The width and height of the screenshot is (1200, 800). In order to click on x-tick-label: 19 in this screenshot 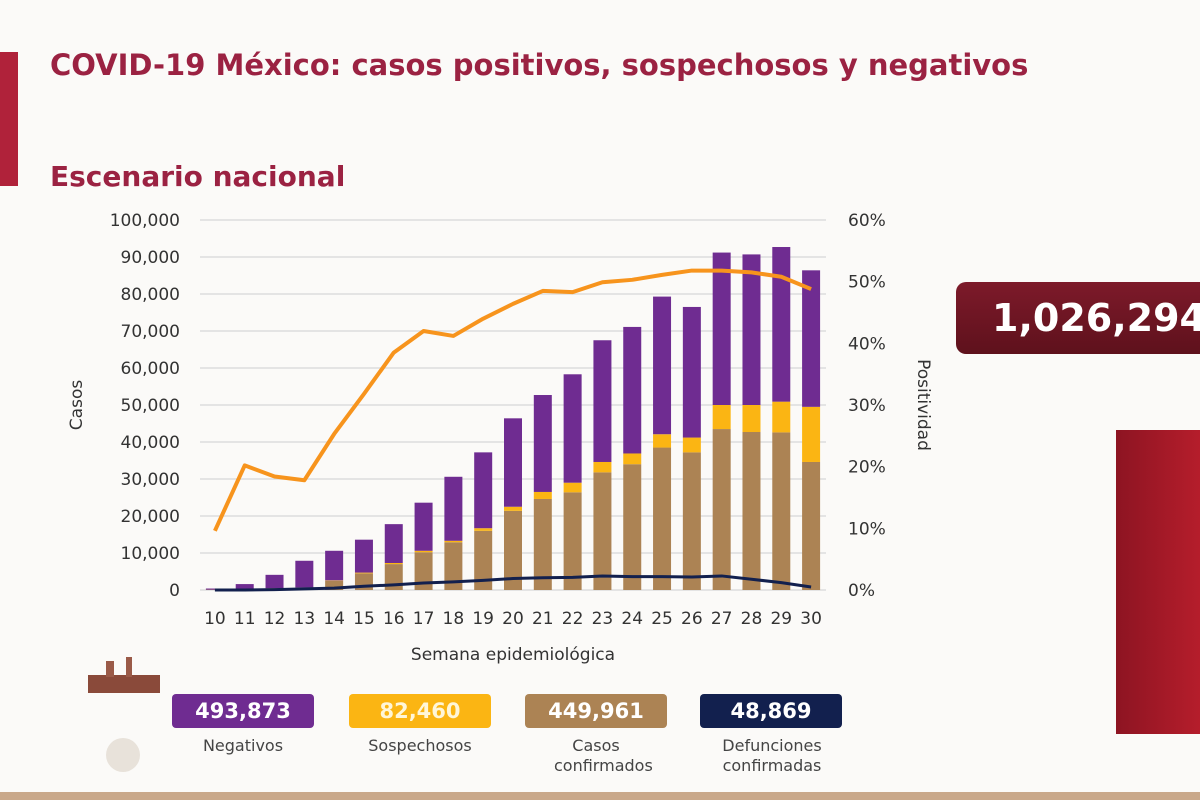, I will do `click(483, 619)`.